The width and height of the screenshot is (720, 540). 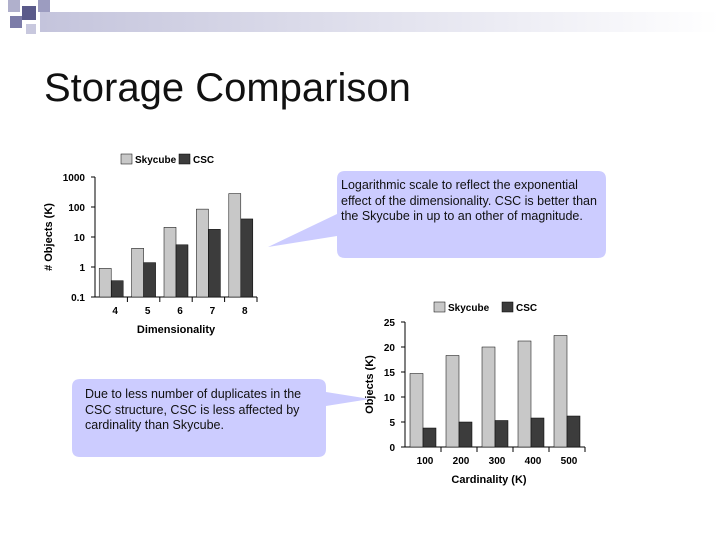 What do you see at coordinates (76, 208) in the screenshot?
I see `y-tick-label: 100` at bounding box center [76, 208].